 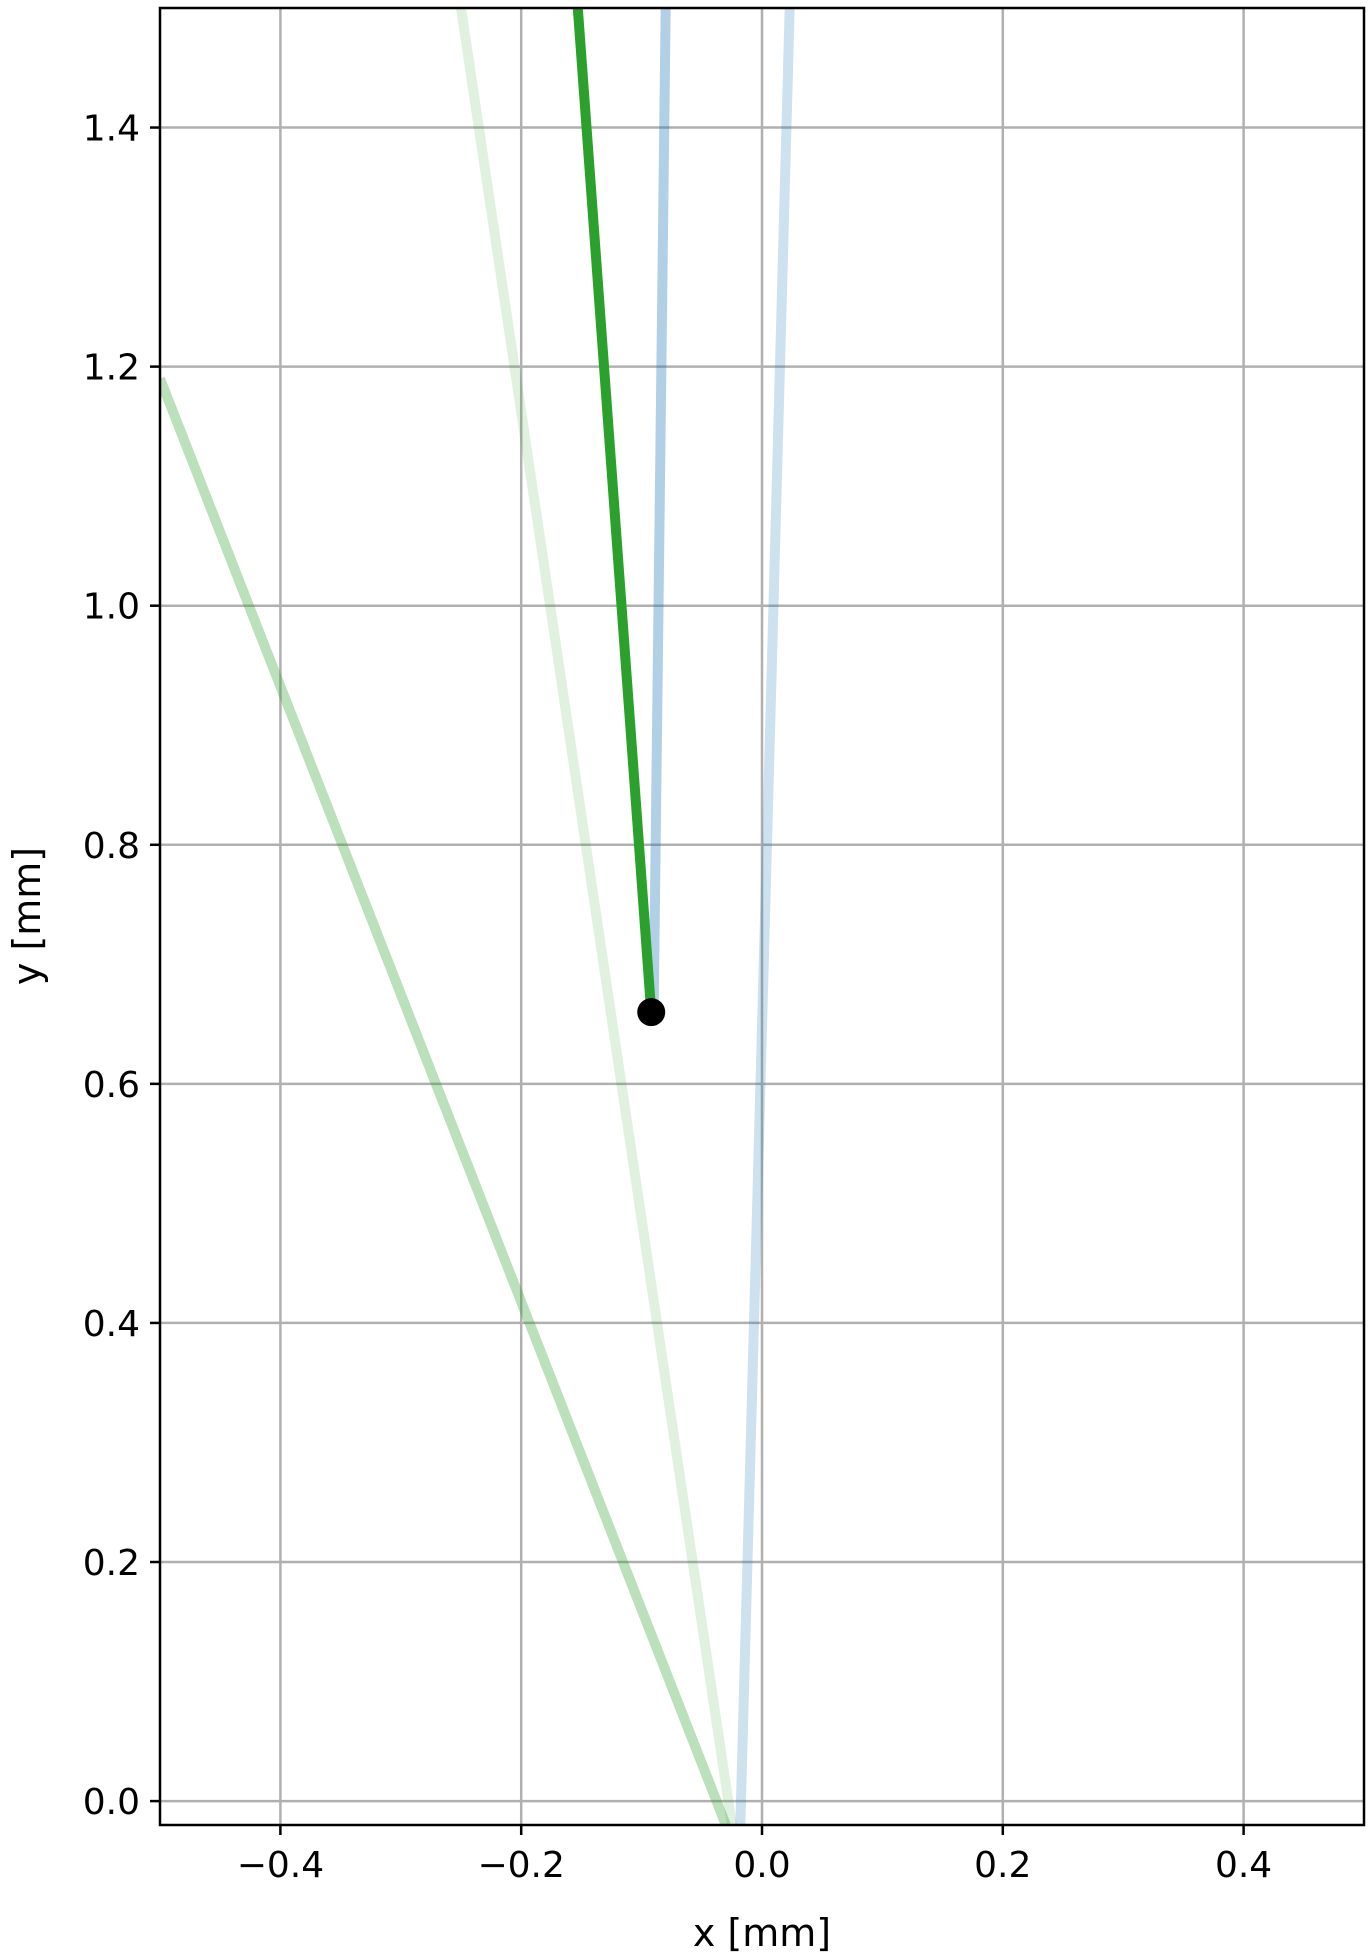 I want to click on y-tick-label: 1.2, so click(x=111, y=368).